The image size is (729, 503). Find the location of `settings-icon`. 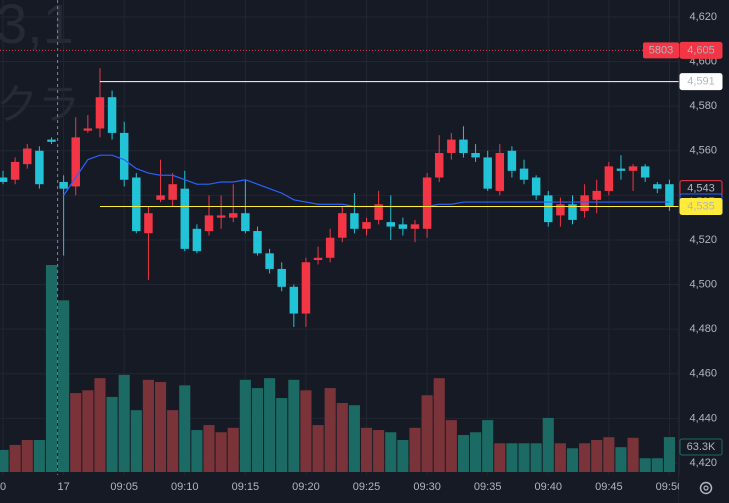

settings-icon is located at coordinates (706, 488).